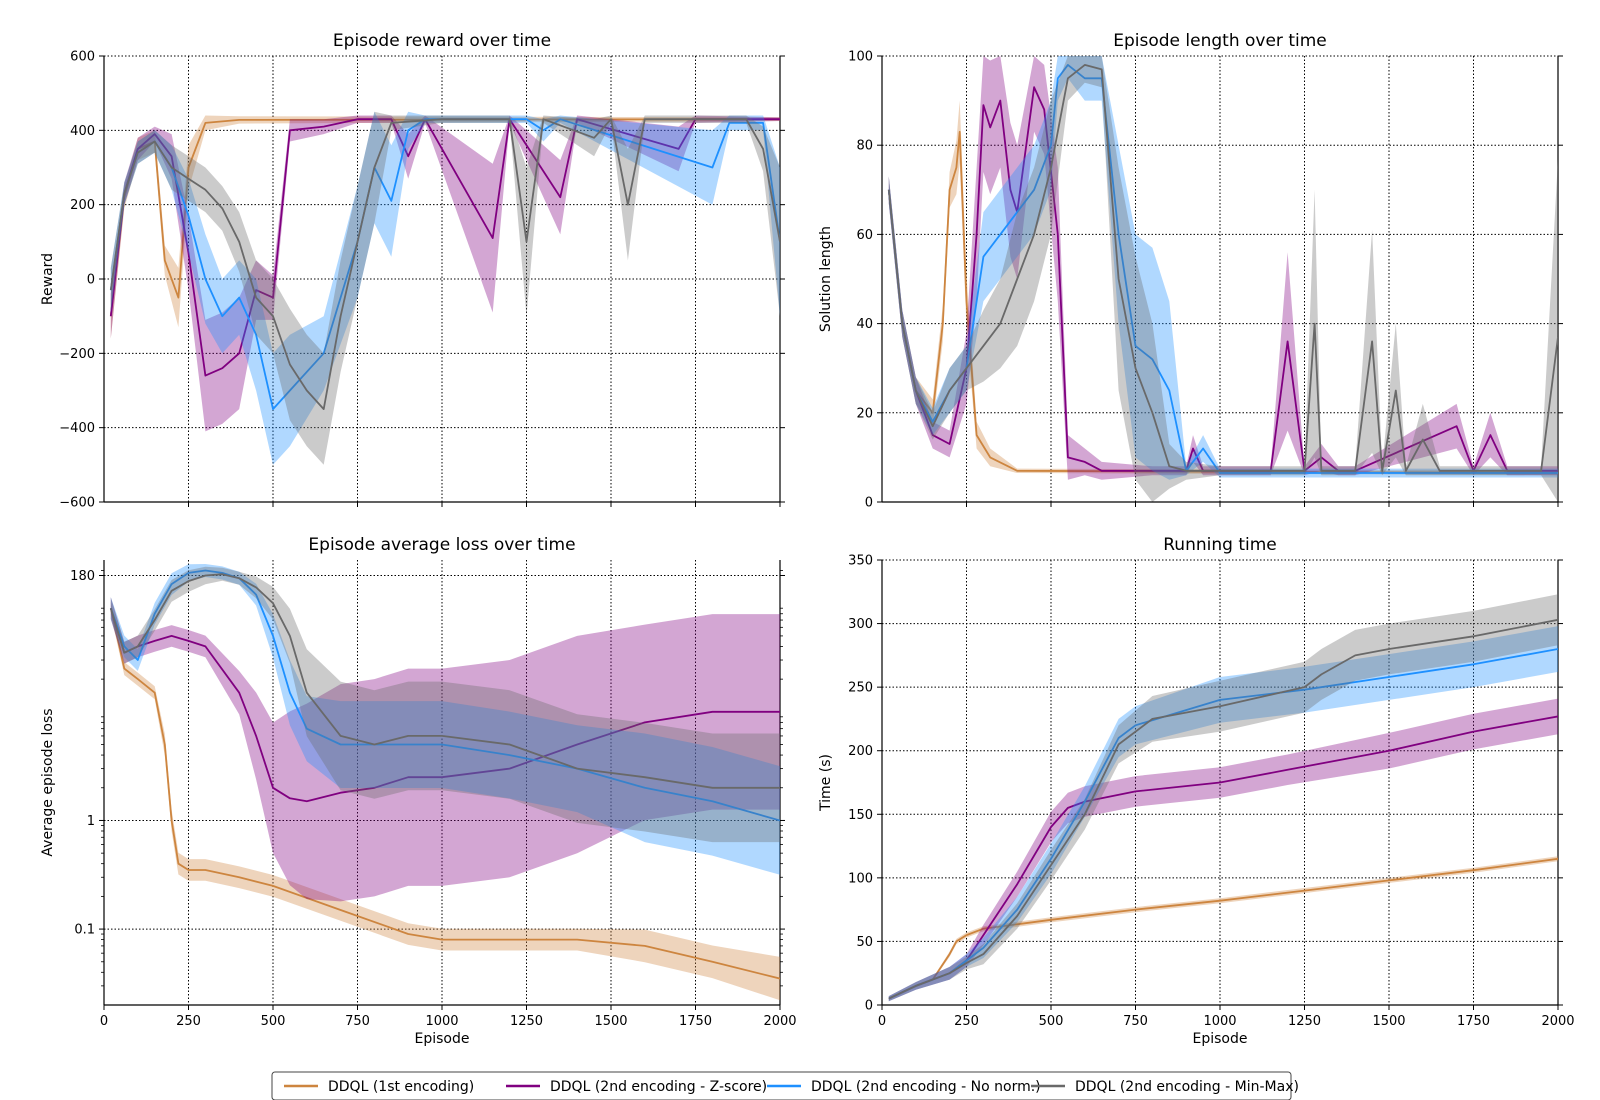 The width and height of the screenshot is (1600, 1100). Describe the element at coordinates (658, 1087) in the screenshot. I see `legend-label: DDQL (2nd encoding - Z-score)` at that location.